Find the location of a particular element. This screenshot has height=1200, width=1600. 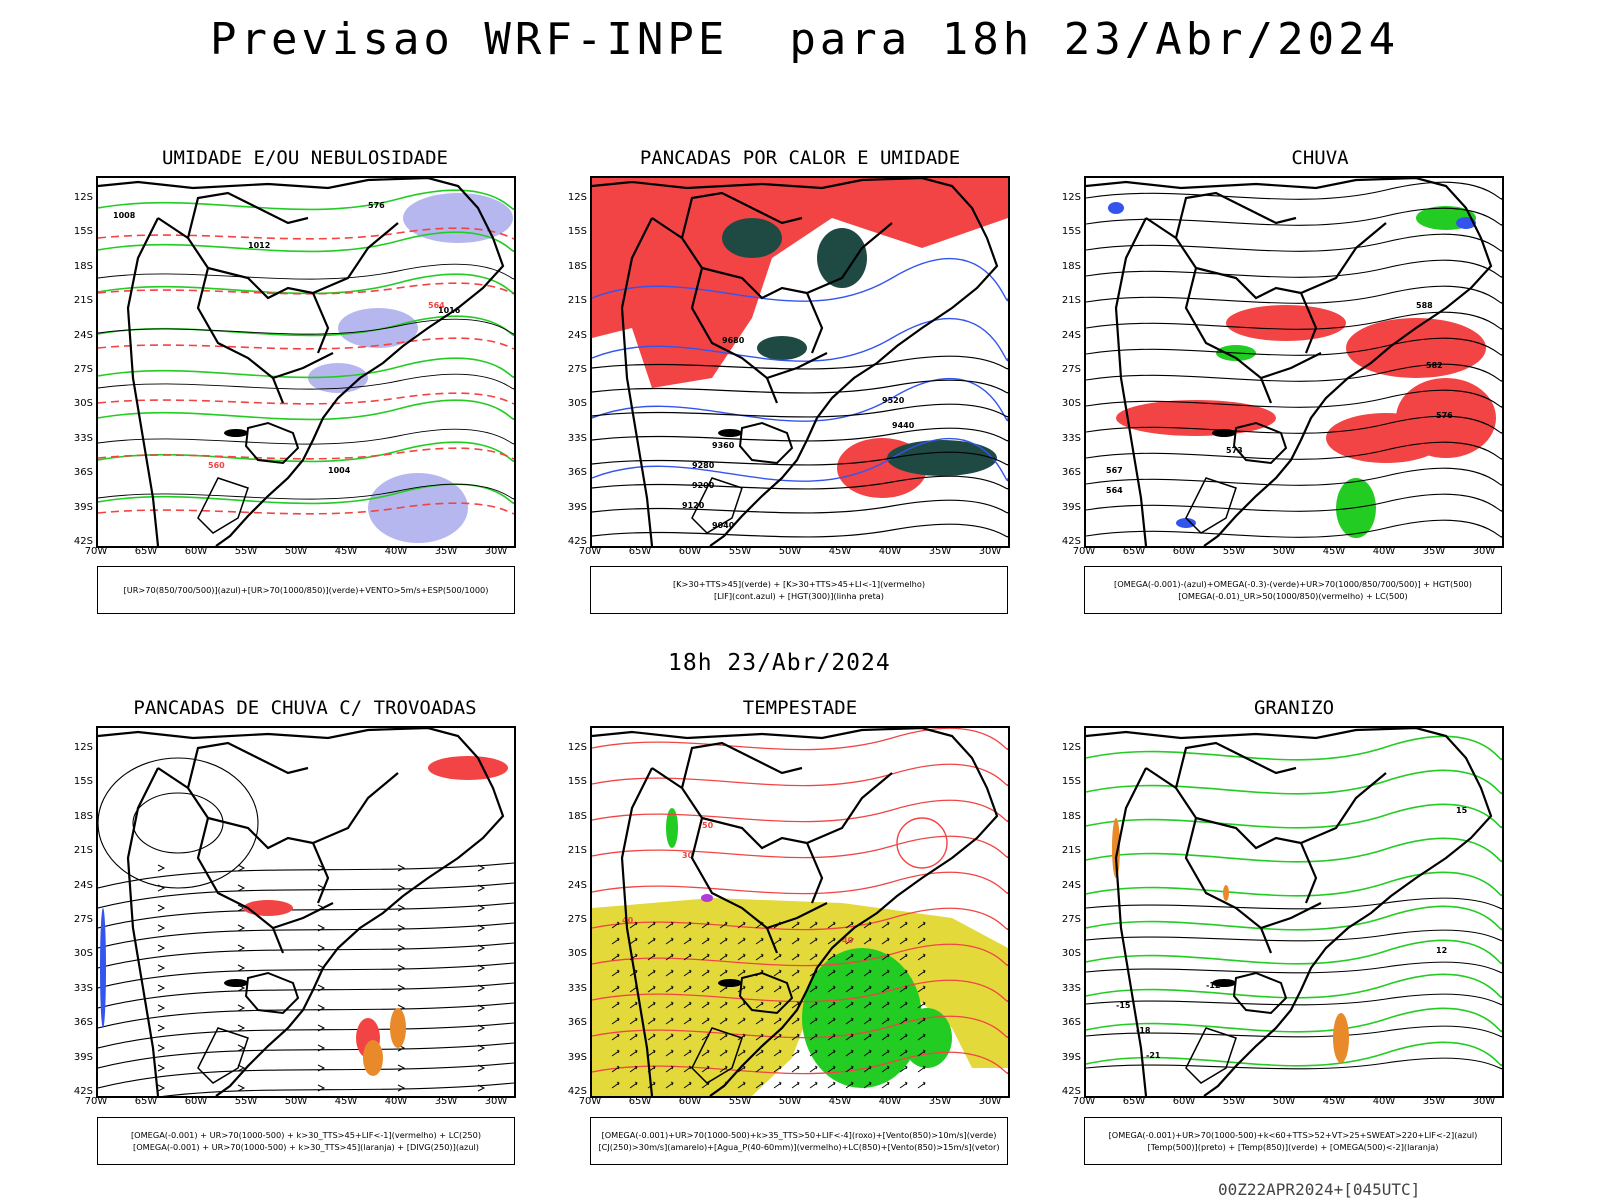

coastline is located at coordinates (795, 362).